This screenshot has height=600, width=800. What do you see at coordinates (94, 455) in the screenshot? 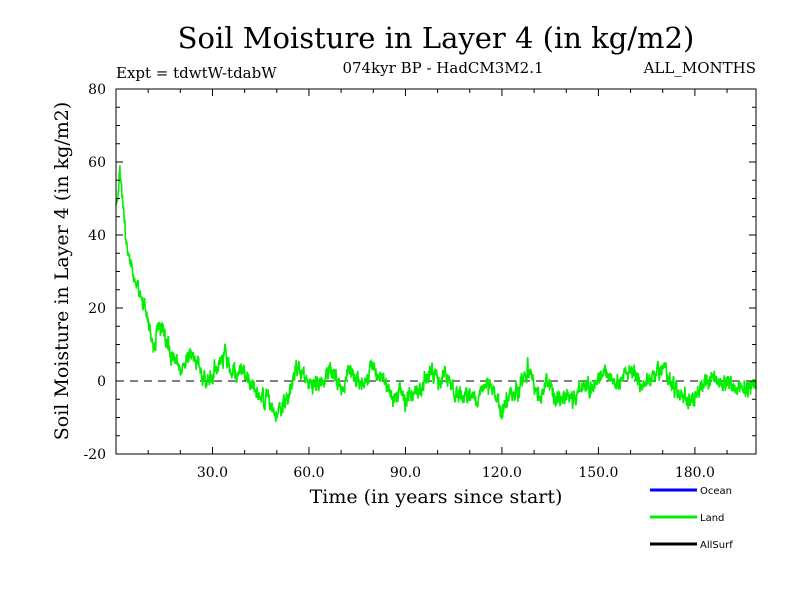
I see `y-tick-label: -20` at bounding box center [94, 455].